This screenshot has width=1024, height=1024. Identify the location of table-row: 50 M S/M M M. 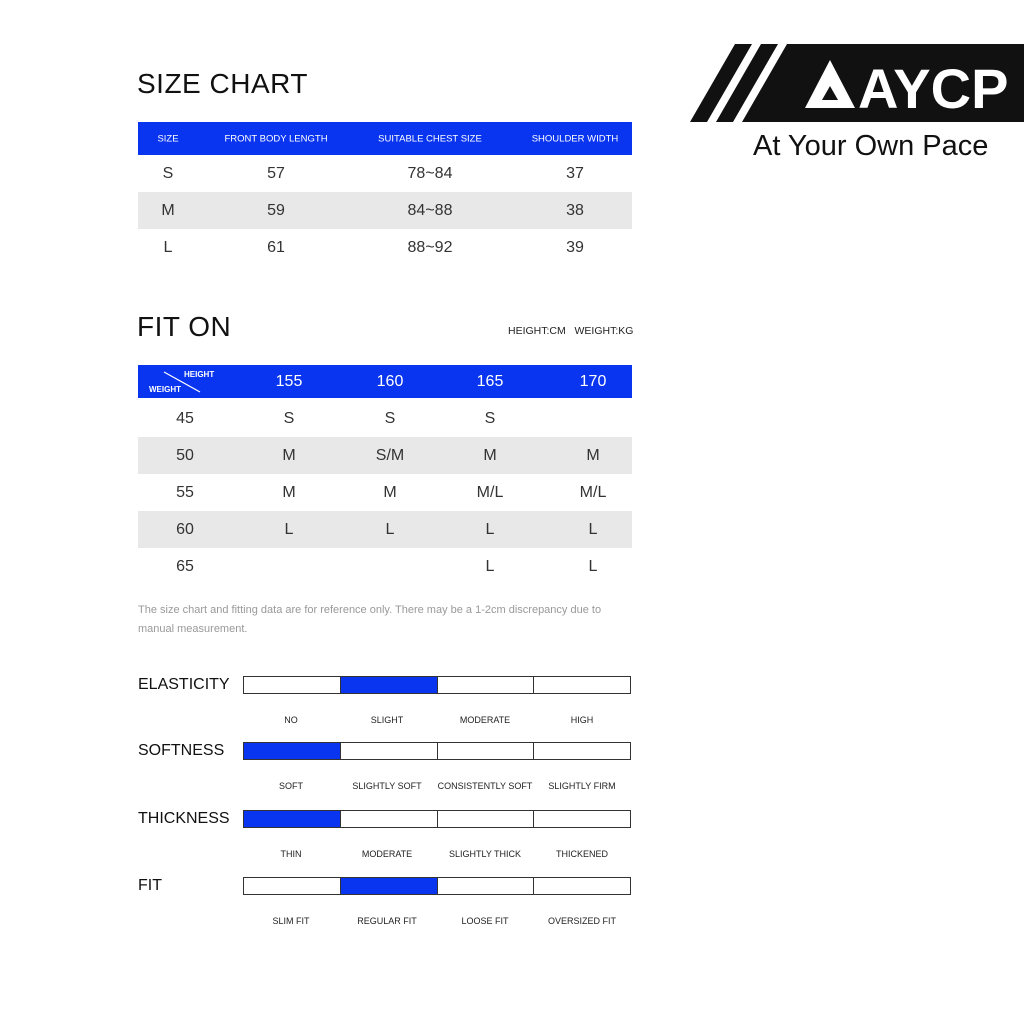
(385, 455).